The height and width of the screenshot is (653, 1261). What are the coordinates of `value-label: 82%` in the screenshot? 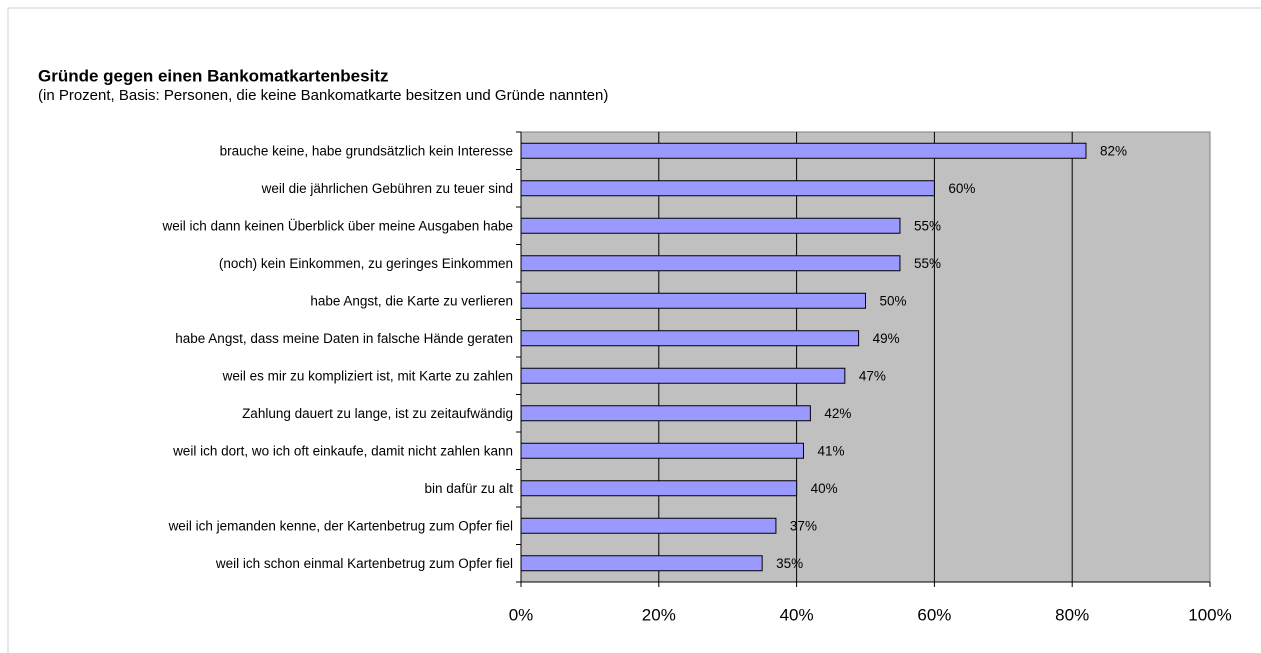 It's located at (1113, 150).